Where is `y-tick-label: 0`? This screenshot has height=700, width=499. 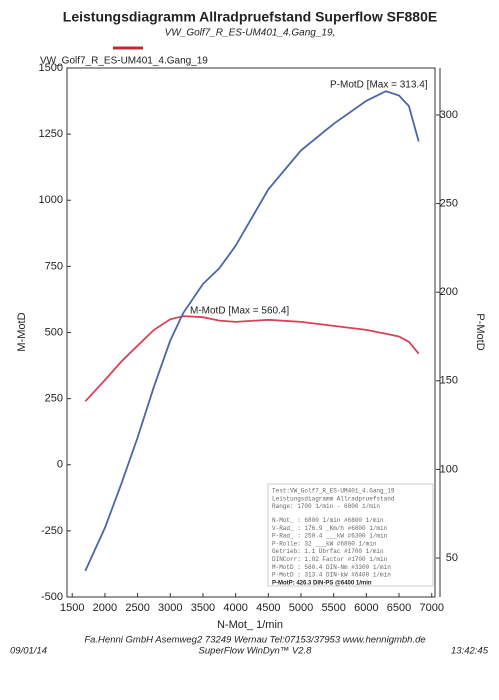
y-tick-label: 0 is located at coordinates (60, 465).